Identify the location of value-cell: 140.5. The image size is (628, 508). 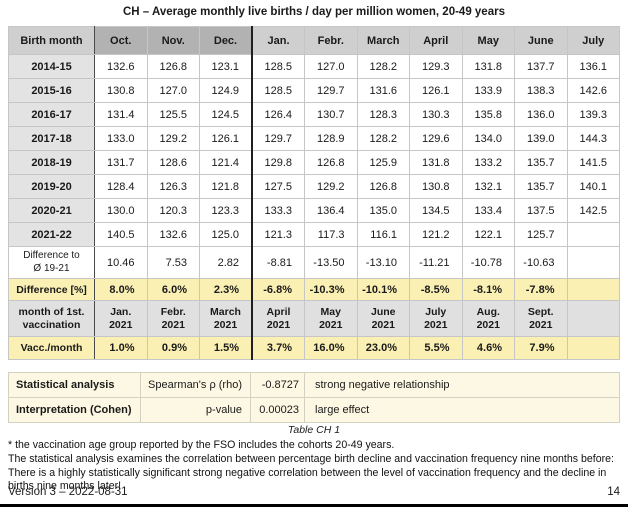
(121, 234).